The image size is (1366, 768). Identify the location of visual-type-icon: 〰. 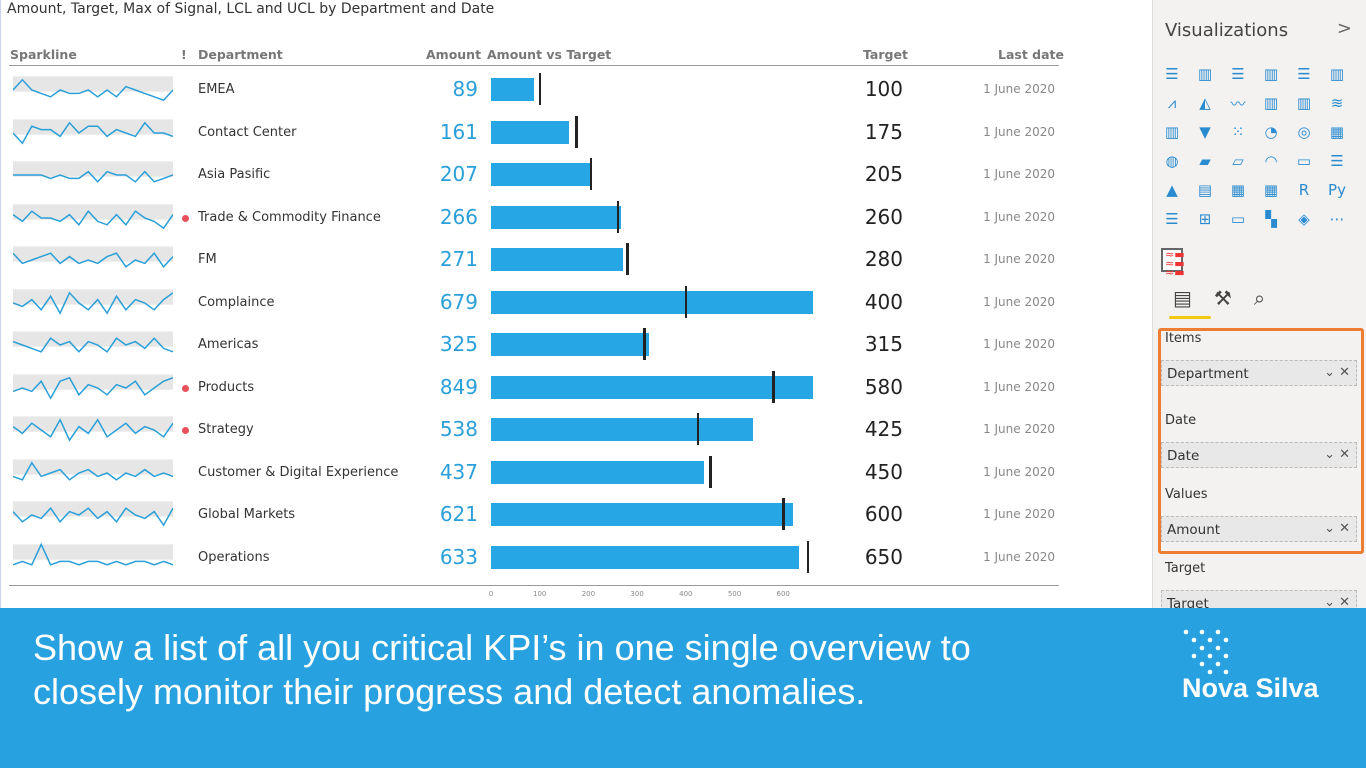
(1238, 103).